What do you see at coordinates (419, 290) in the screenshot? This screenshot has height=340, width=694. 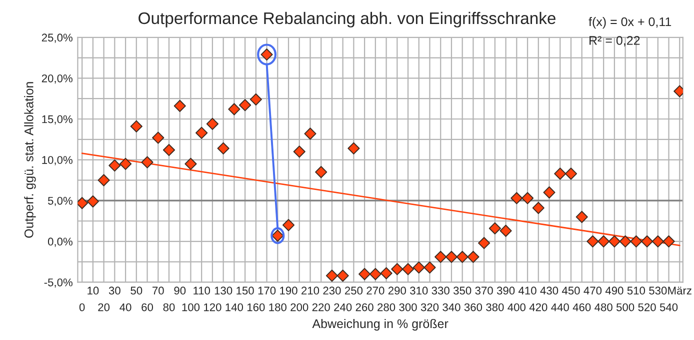 I see `x-tick-label: 310` at bounding box center [419, 290].